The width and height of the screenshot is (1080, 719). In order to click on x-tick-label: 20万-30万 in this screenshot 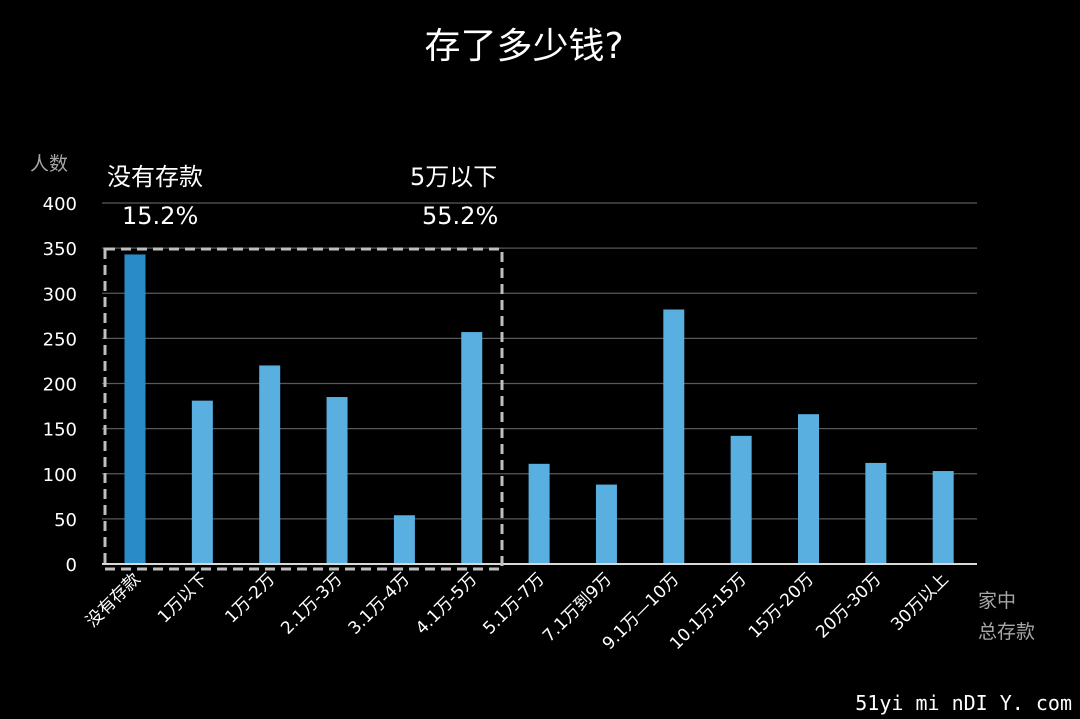, I will do `click(848, 605)`.